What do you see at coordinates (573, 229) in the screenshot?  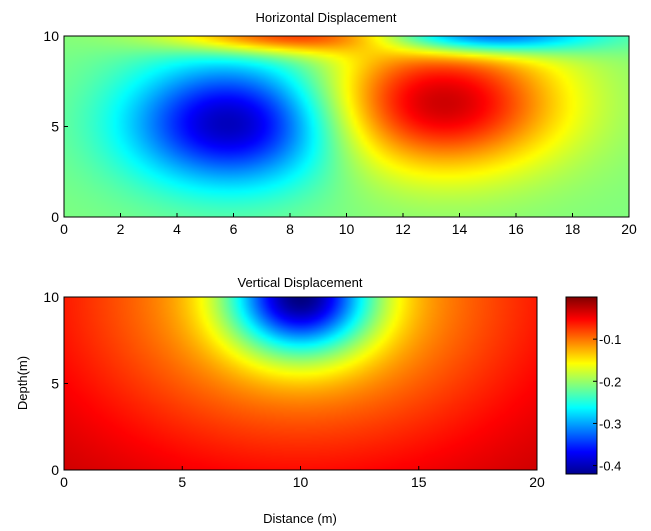 I see `x-tick-label: 18` at bounding box center [573, 229].